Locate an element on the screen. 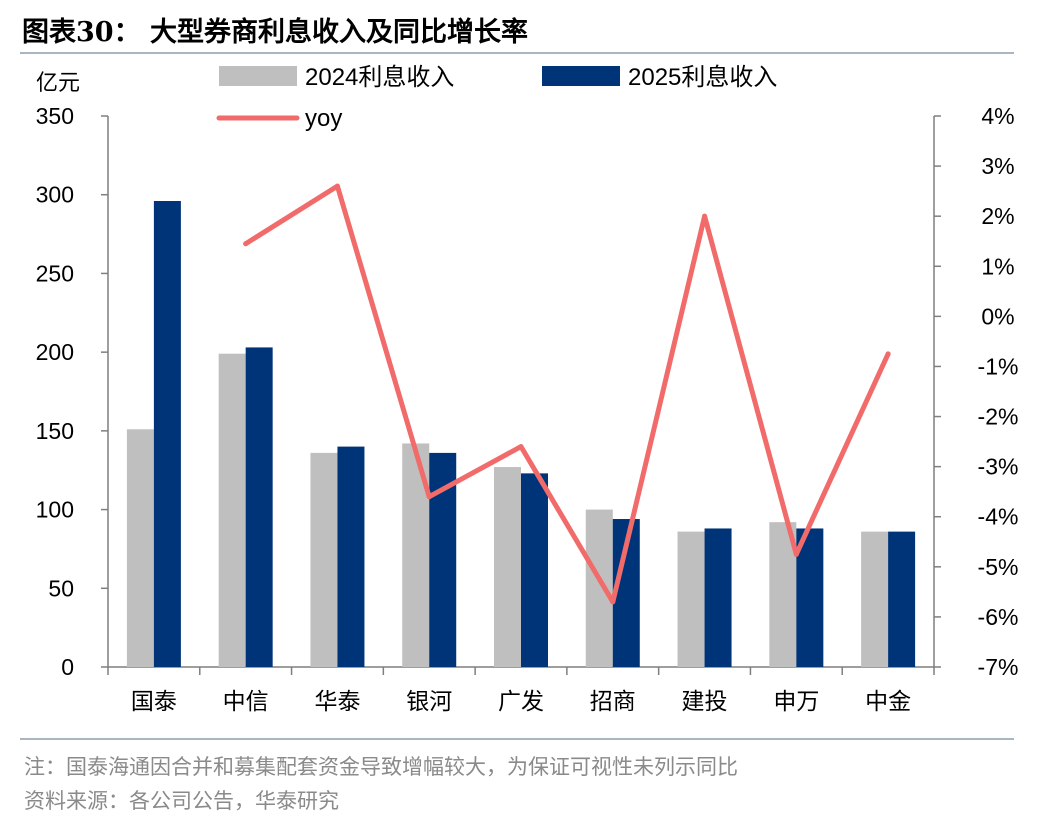 This screenshot has height=828, width=1048. right-tick-label: 3% is located at coordinates (997, 166).